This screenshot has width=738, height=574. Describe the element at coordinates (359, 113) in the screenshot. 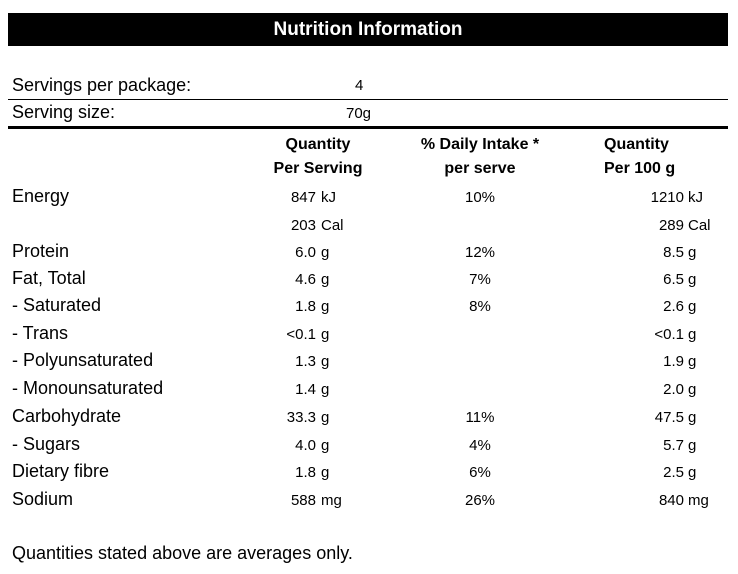

I see `serving-size-value: 70g` at that location.